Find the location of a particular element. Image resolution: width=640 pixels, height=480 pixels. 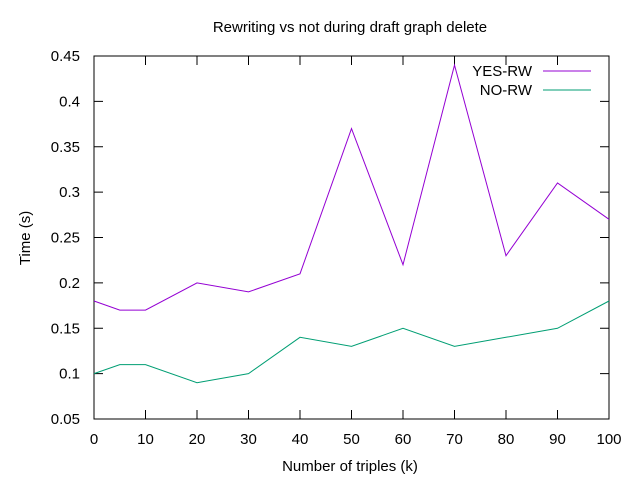

x-tick-label: 90 is located at coordinates (557, 439).